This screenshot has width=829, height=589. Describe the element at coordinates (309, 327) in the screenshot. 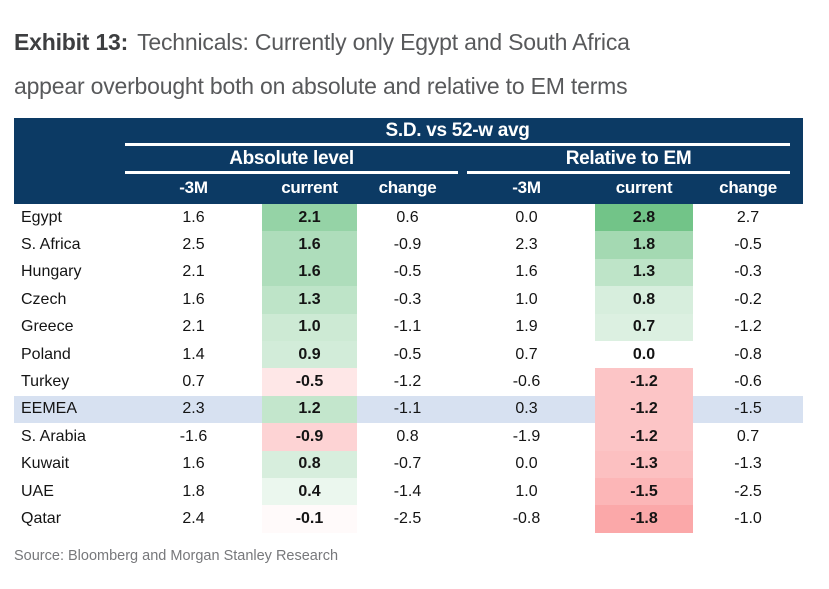

I see `abs-current-cell: 1.0` at that location.